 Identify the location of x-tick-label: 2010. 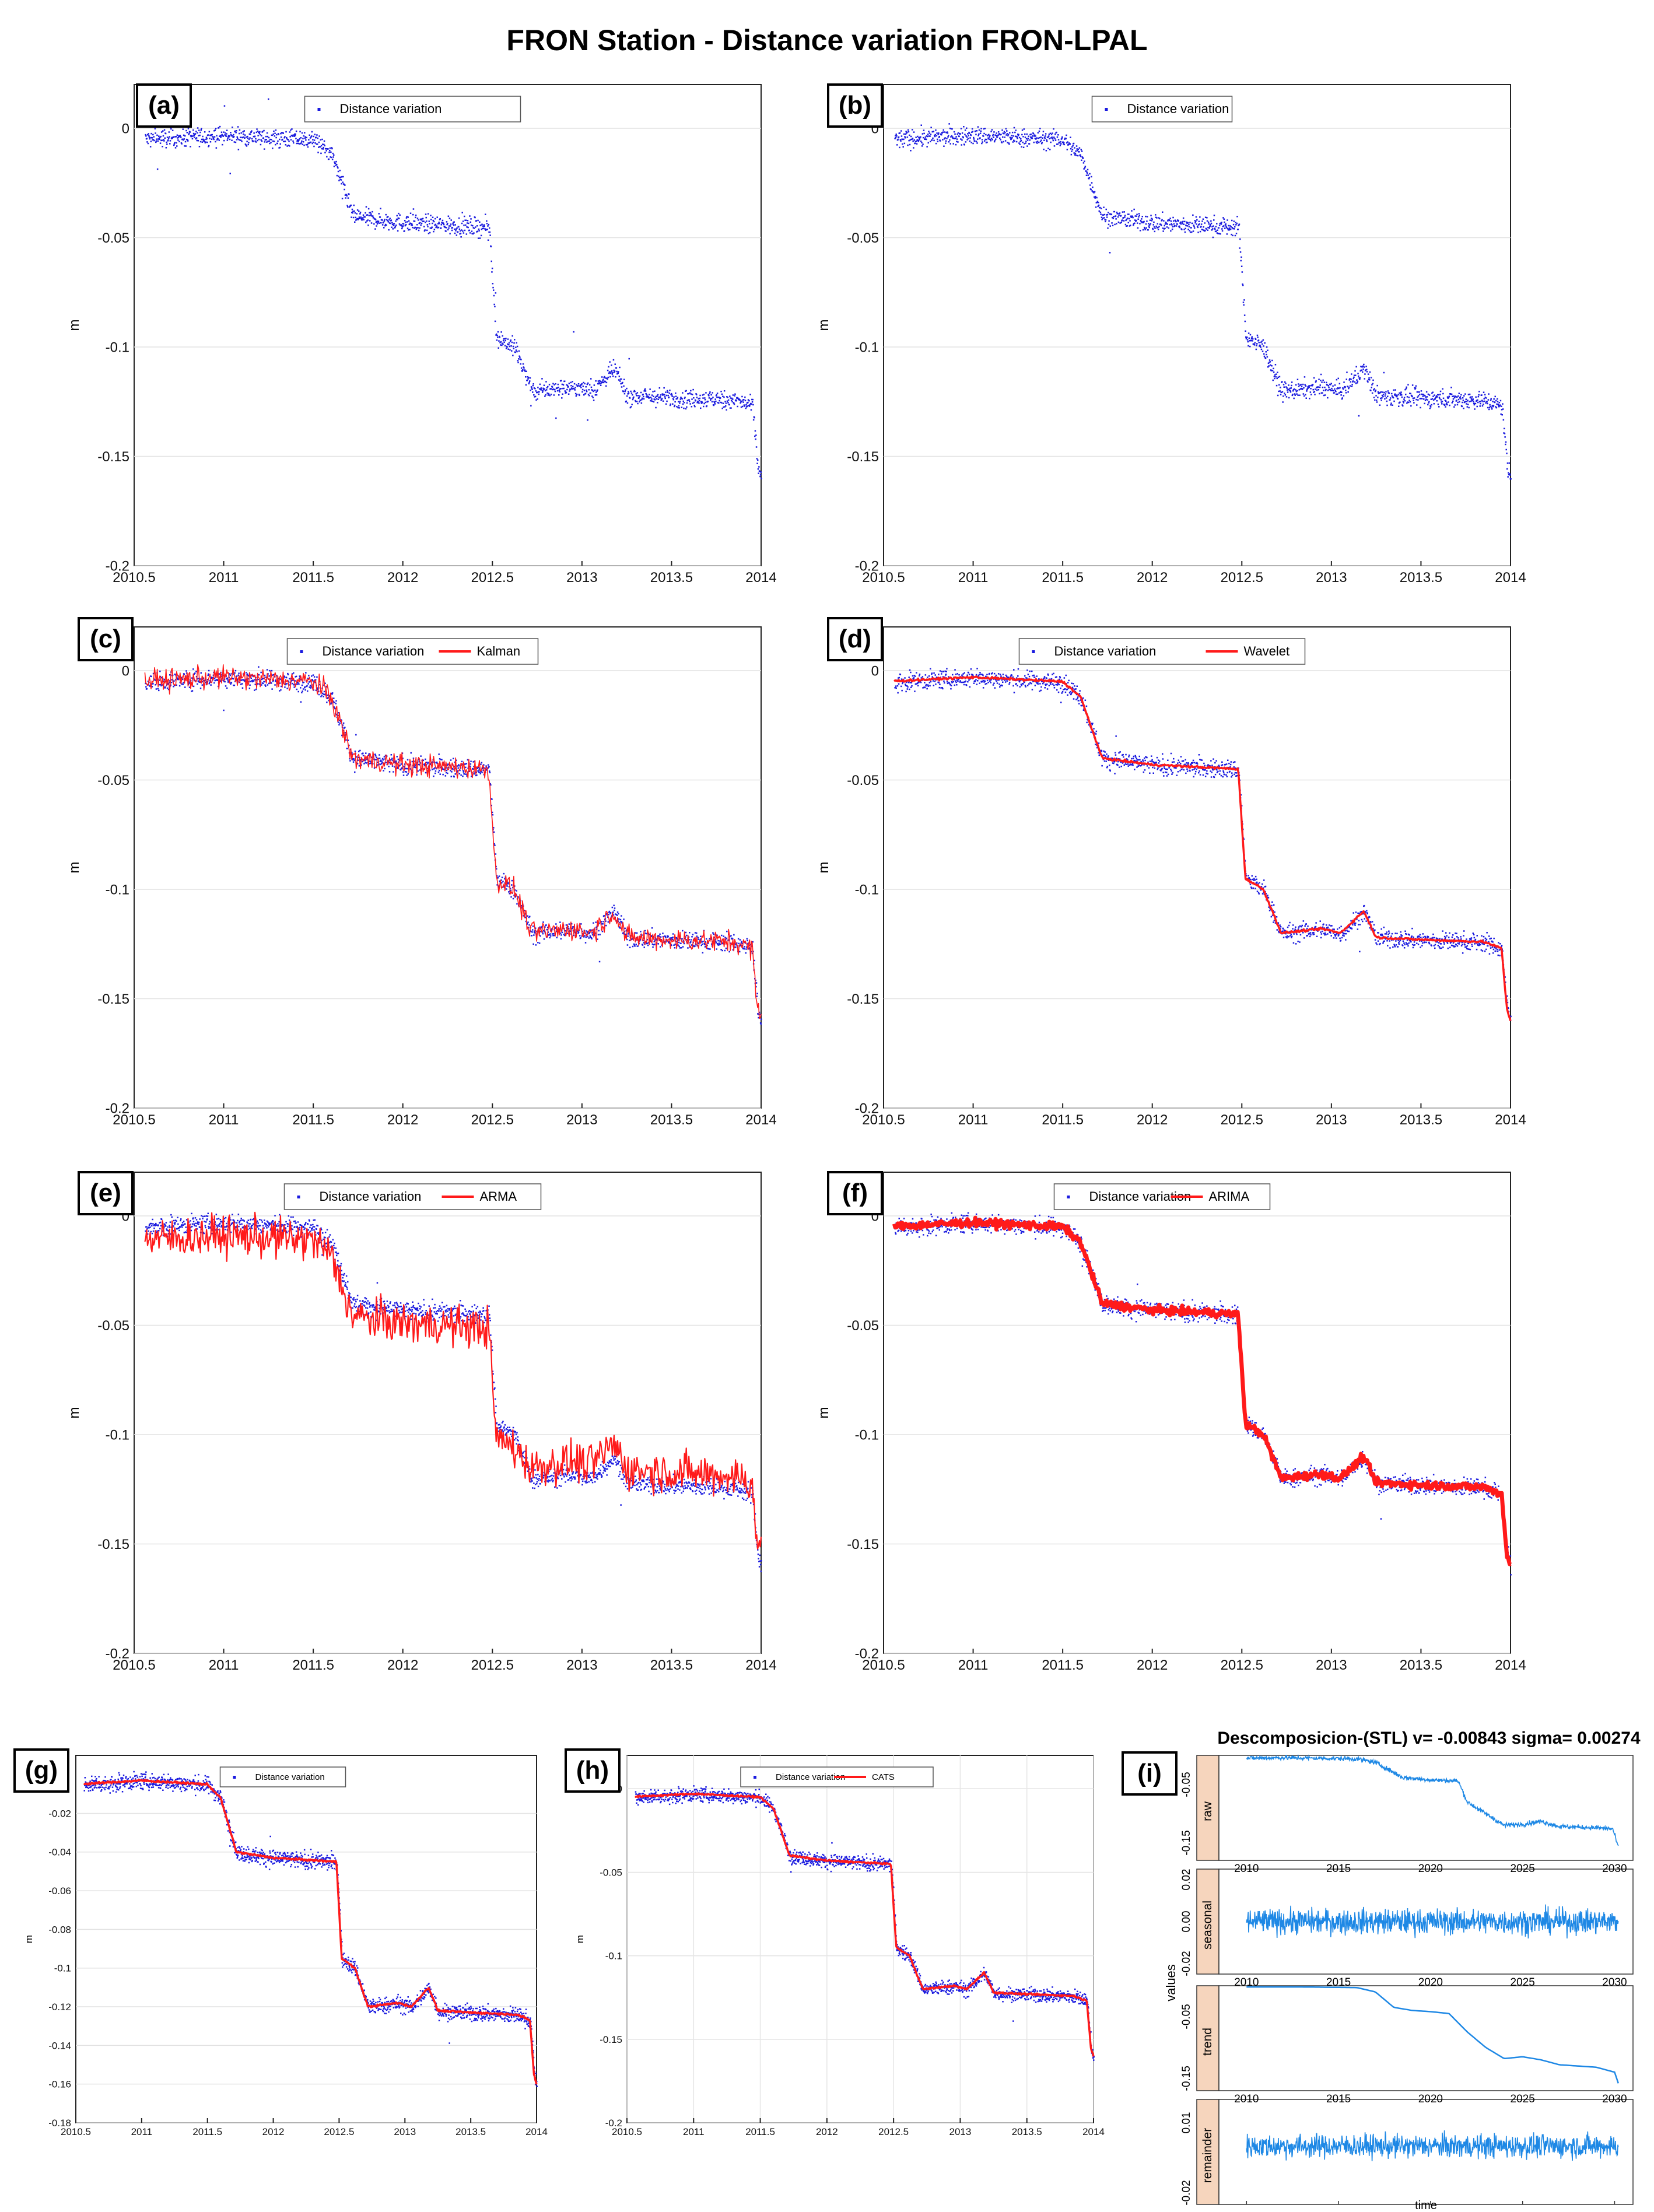
(1246, 1869).